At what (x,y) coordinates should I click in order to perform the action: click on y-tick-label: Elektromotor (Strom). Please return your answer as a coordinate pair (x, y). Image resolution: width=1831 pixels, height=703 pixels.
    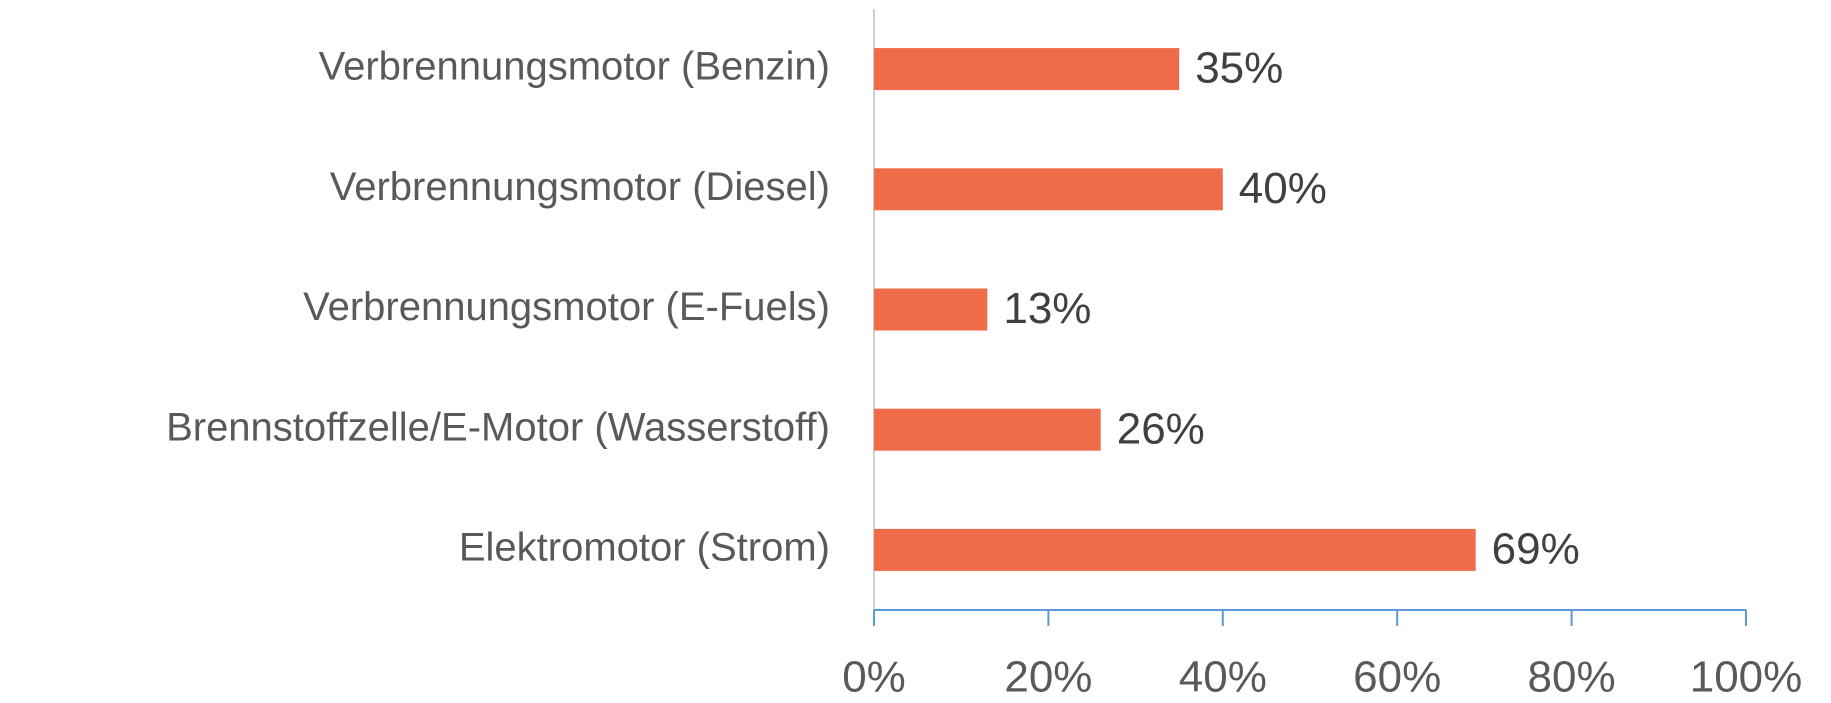
    Looking at the image, I should click on (644, 547).